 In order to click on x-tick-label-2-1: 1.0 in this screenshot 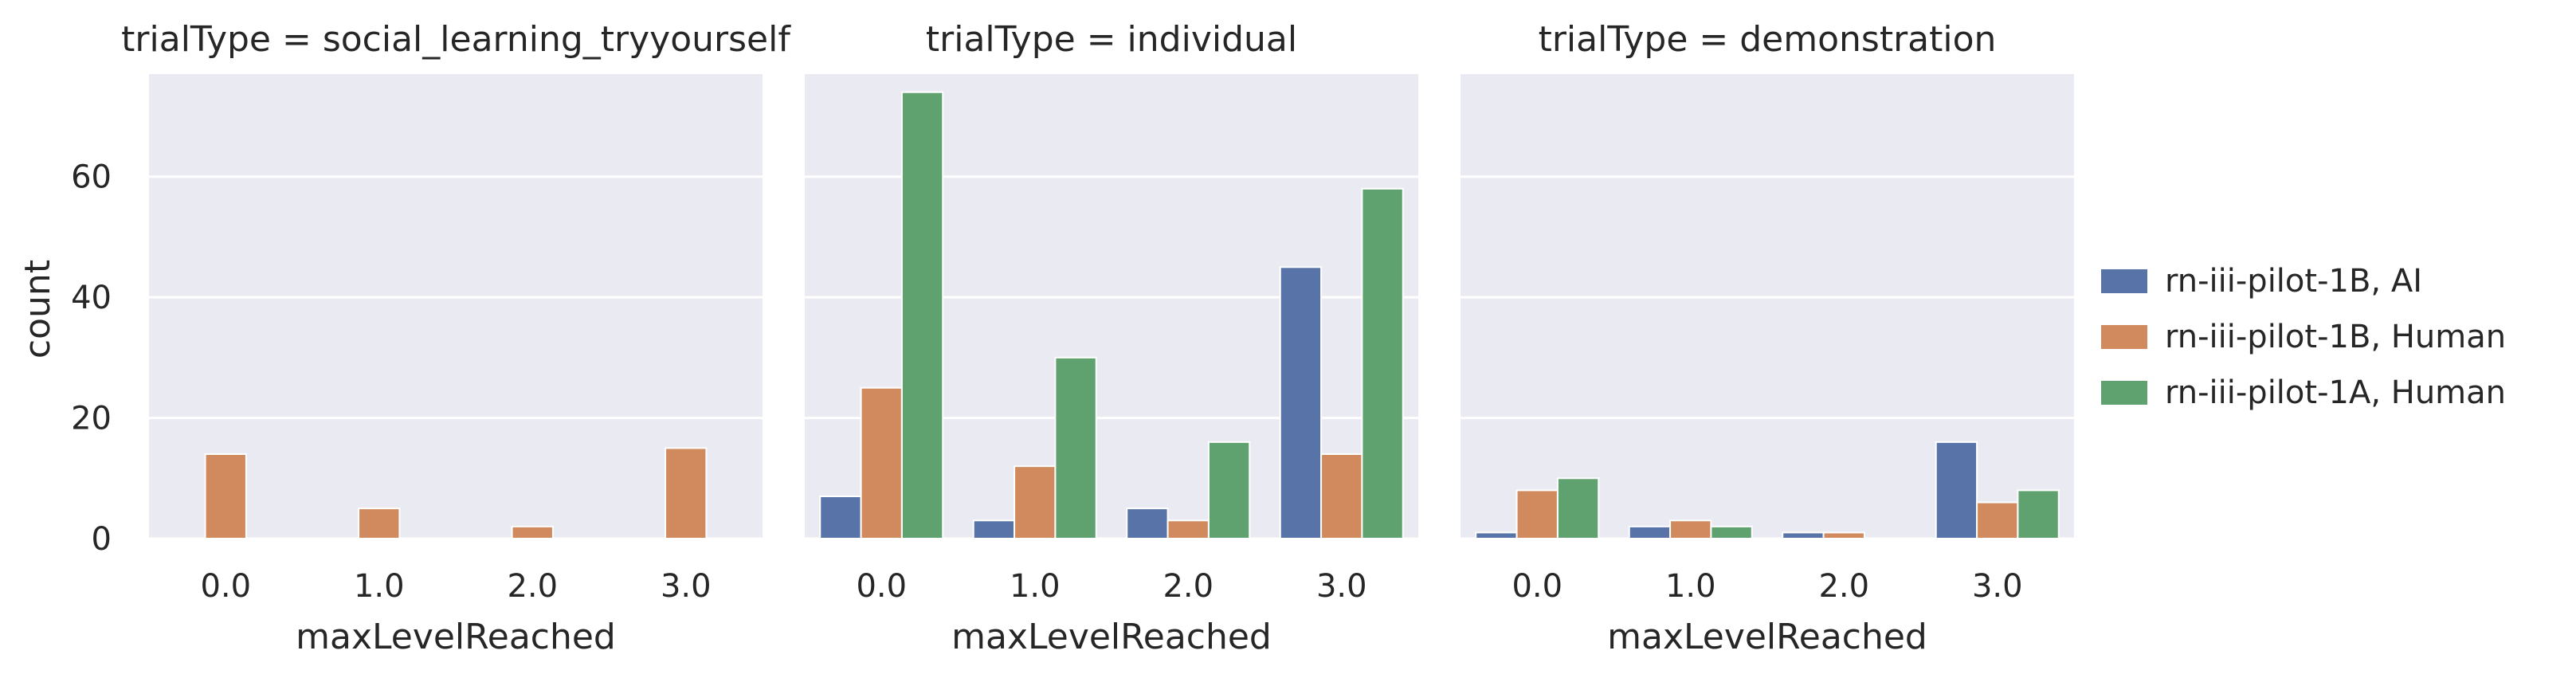, I will do `click(1690, 586)`.